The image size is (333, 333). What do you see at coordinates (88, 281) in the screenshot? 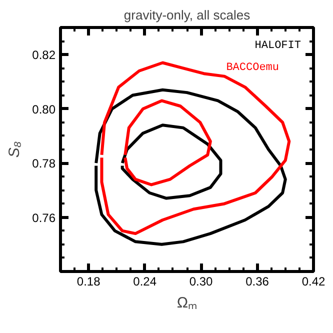
I see `x-tick-label: 0.18` at bounding box center [88, 281].